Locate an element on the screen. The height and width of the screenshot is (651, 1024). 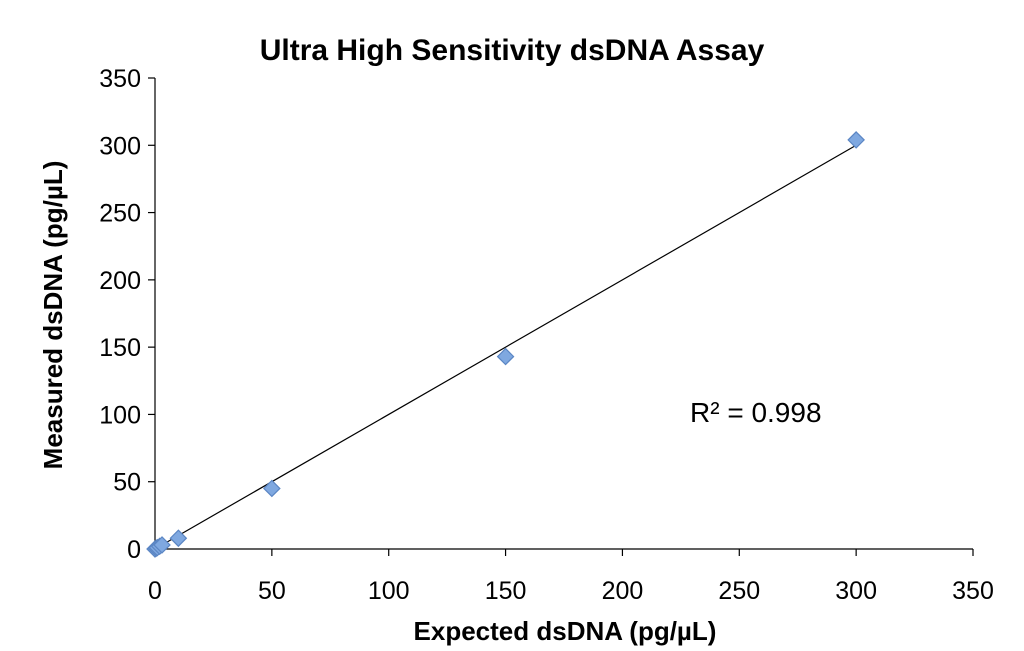
x-tick-label: 200 is located at coordinates (623, 591).